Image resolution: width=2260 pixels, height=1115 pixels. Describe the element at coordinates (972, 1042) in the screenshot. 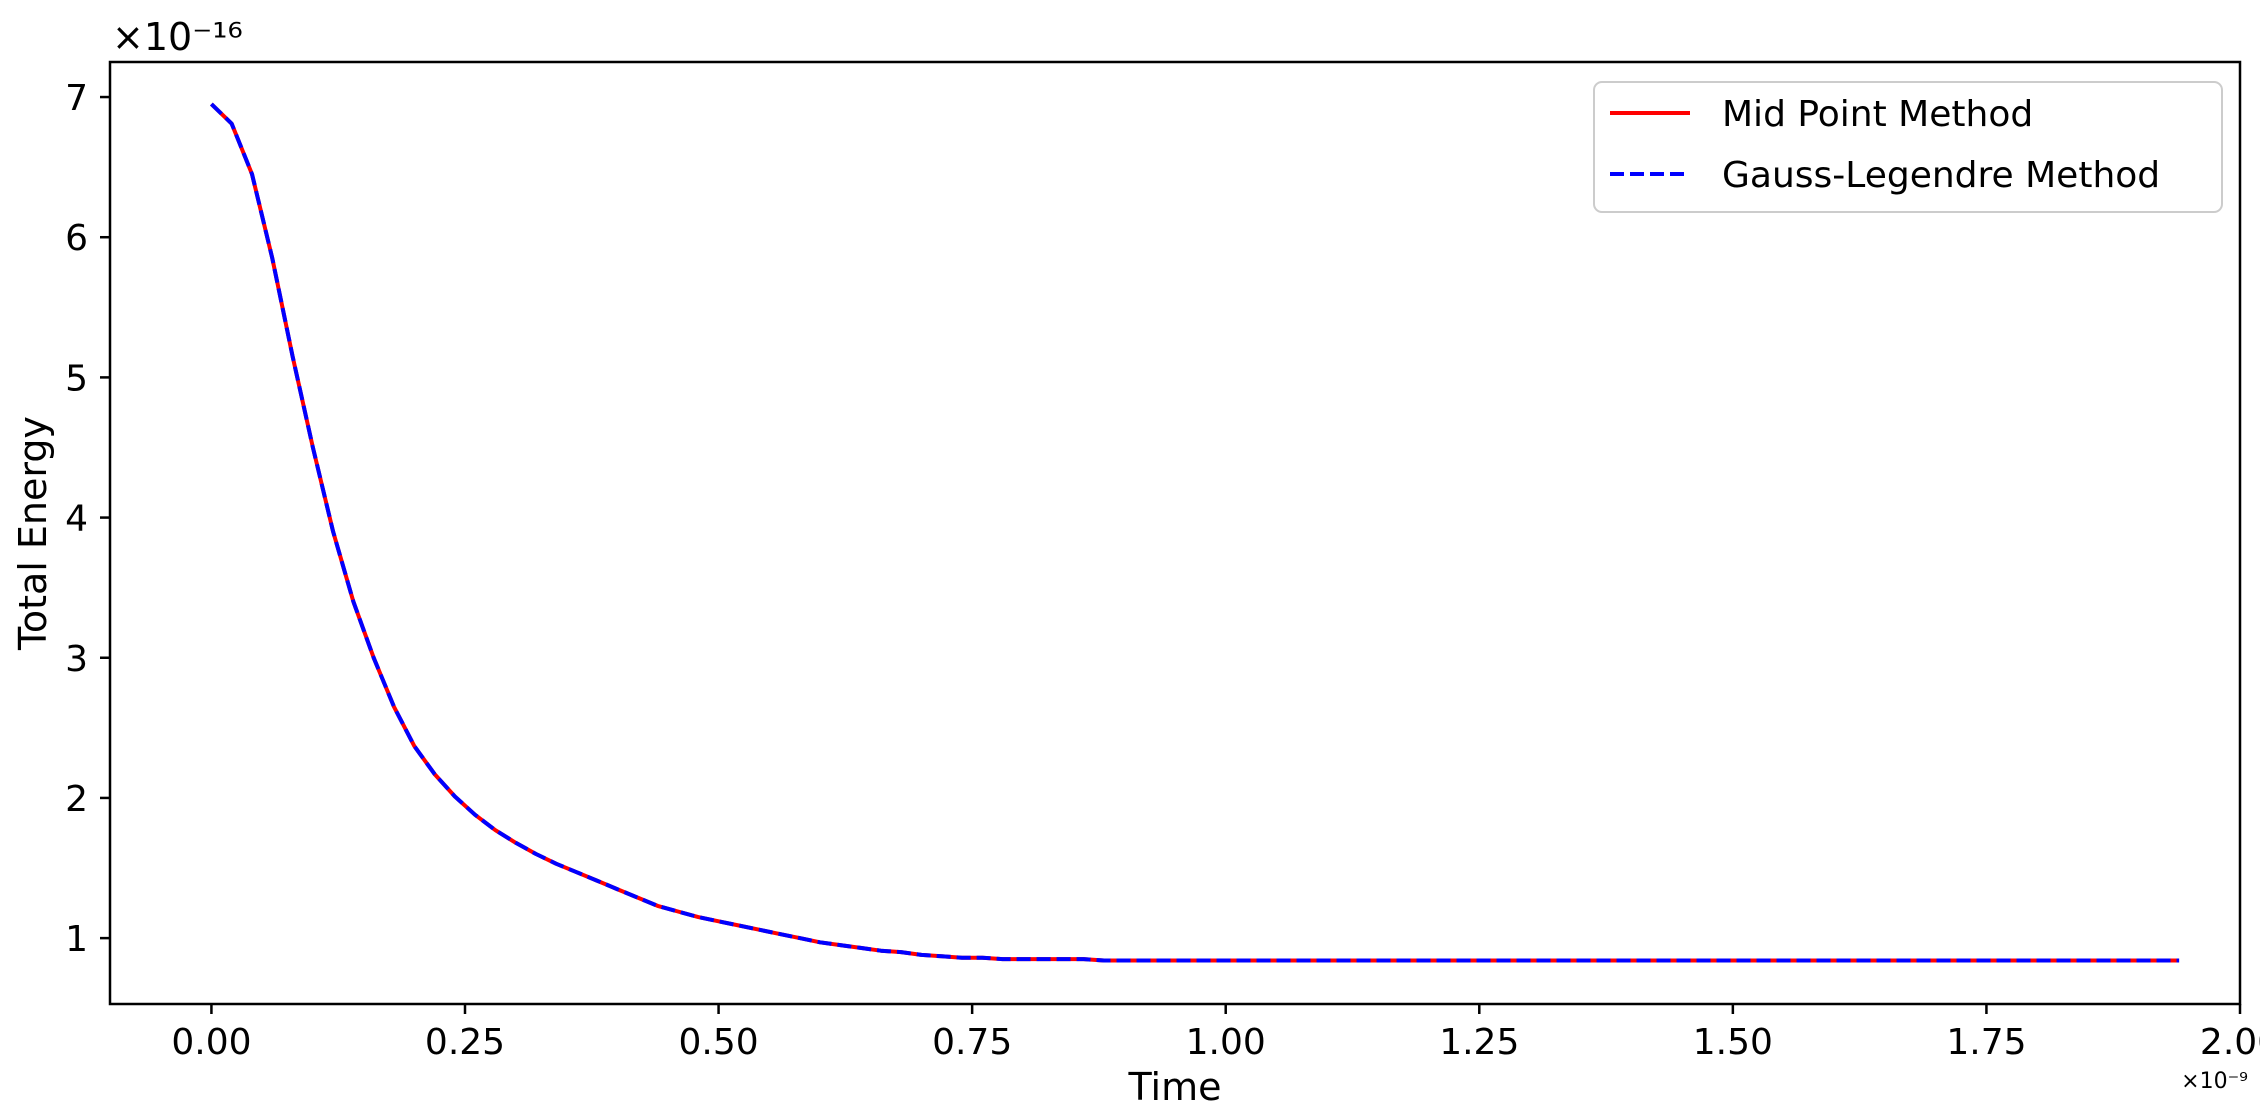

I see `x-tick-label: 0.75` at that location.